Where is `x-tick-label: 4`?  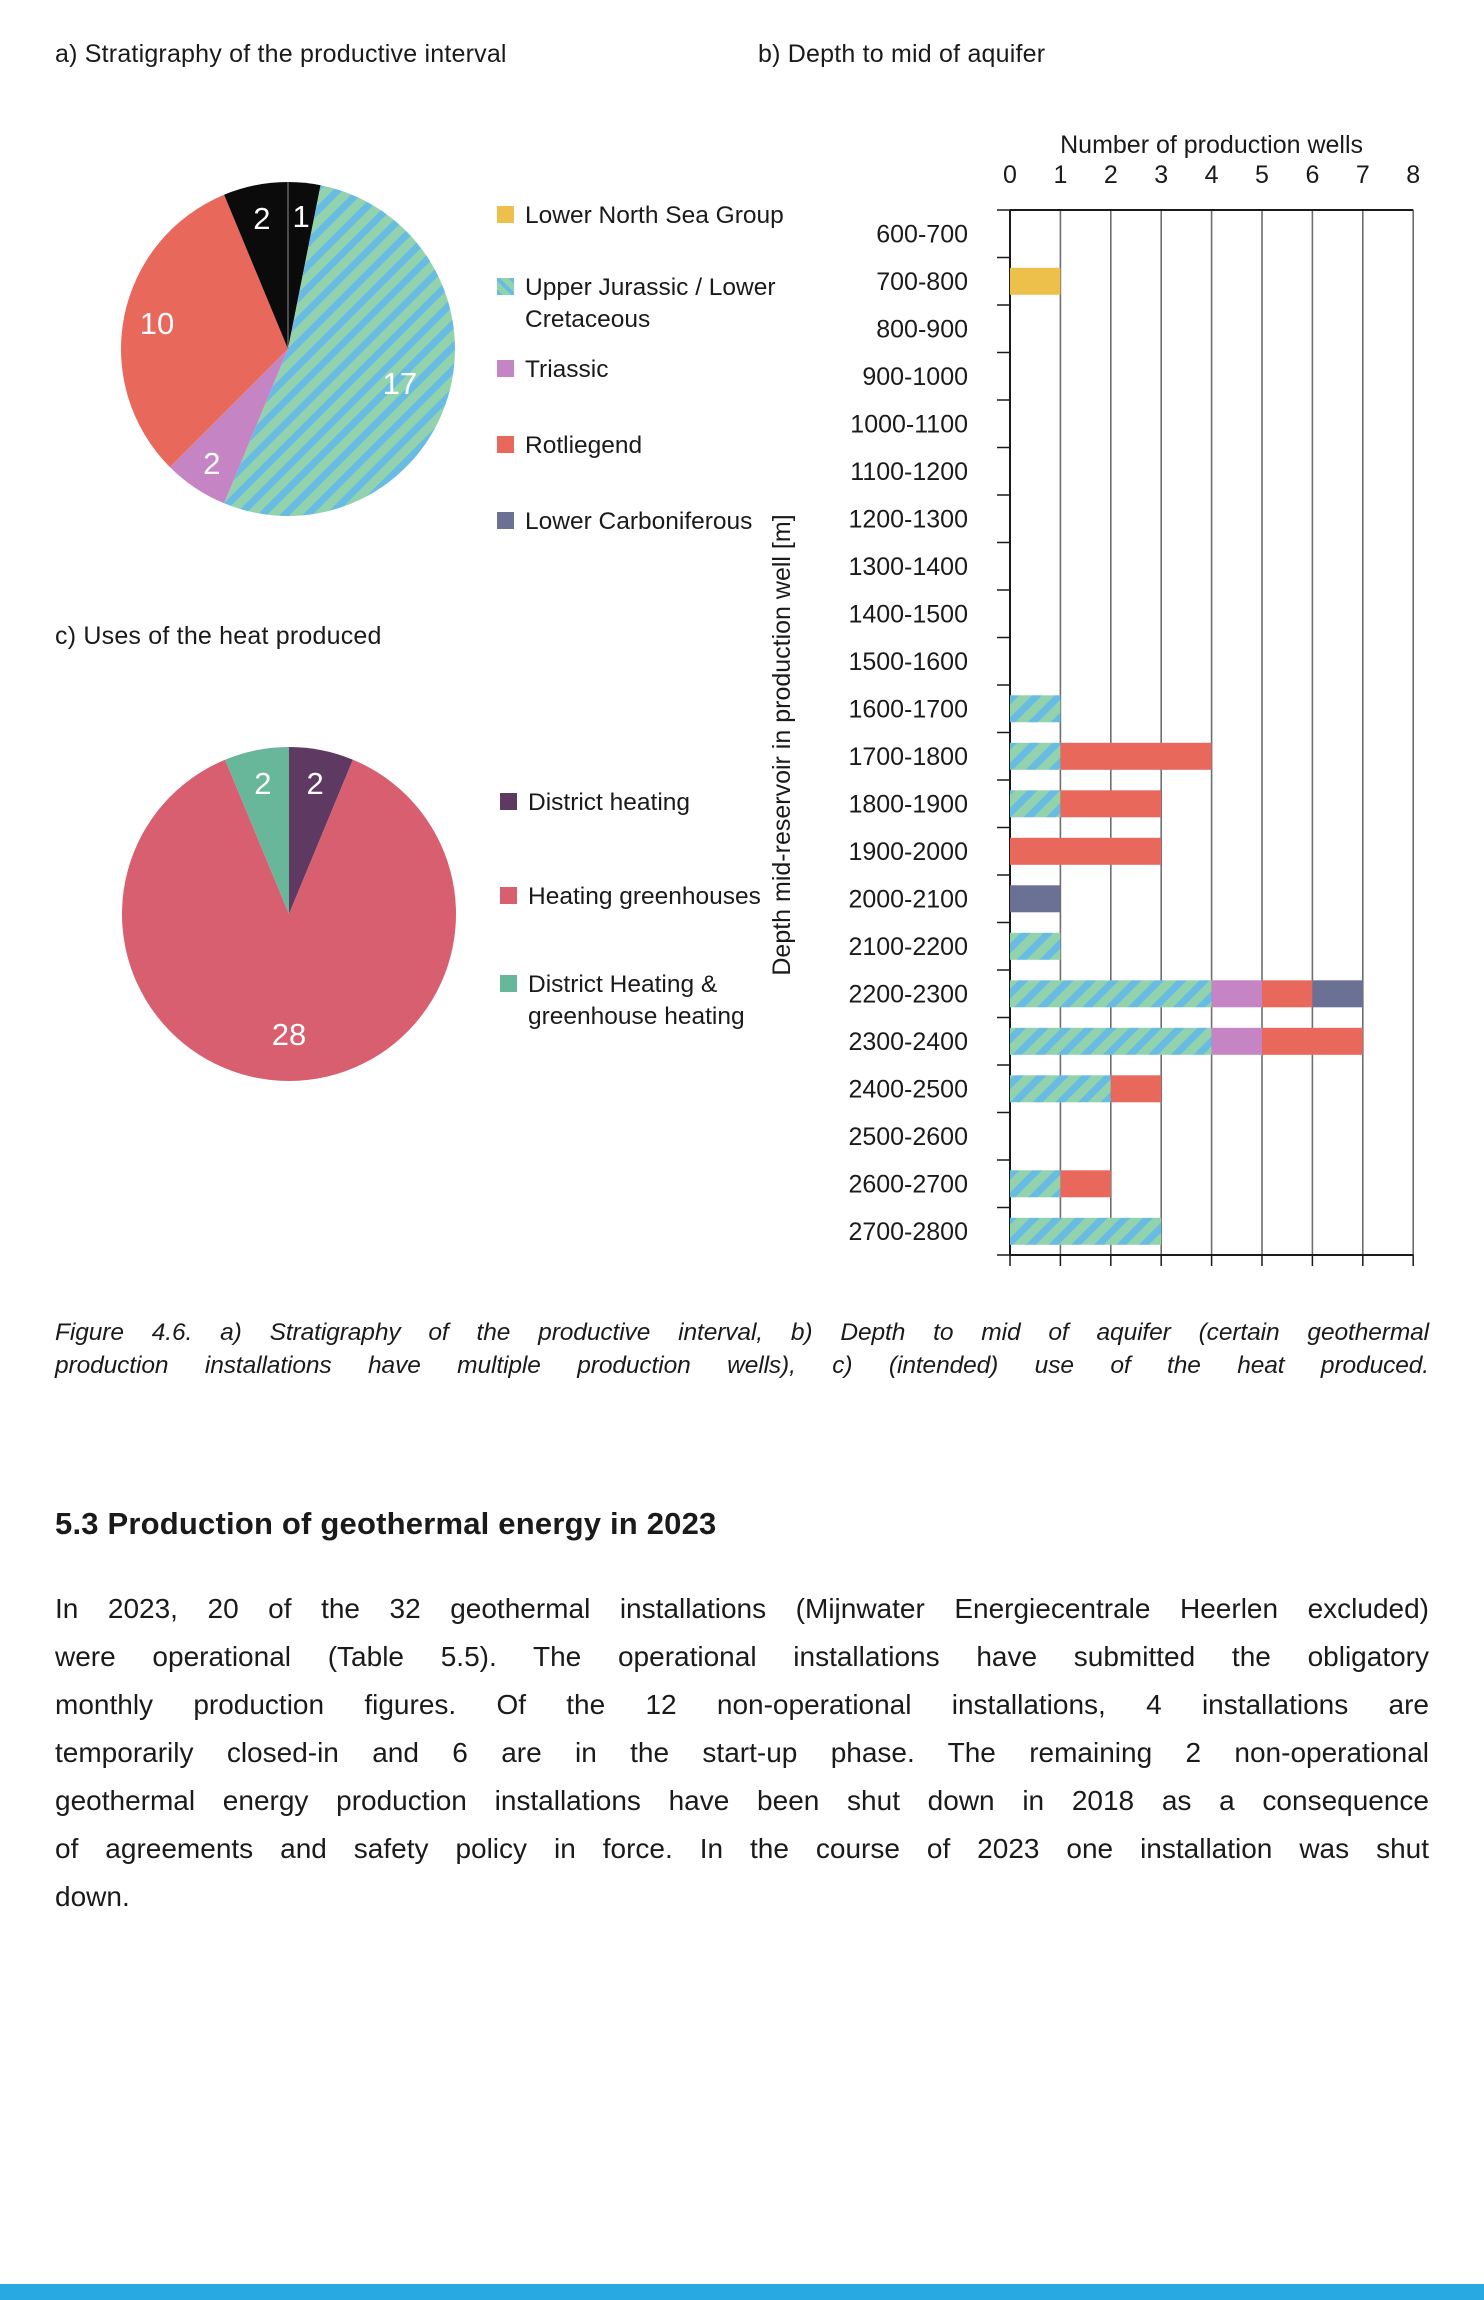 x-tick-label: 4 is located at coordinates (1212, 175).